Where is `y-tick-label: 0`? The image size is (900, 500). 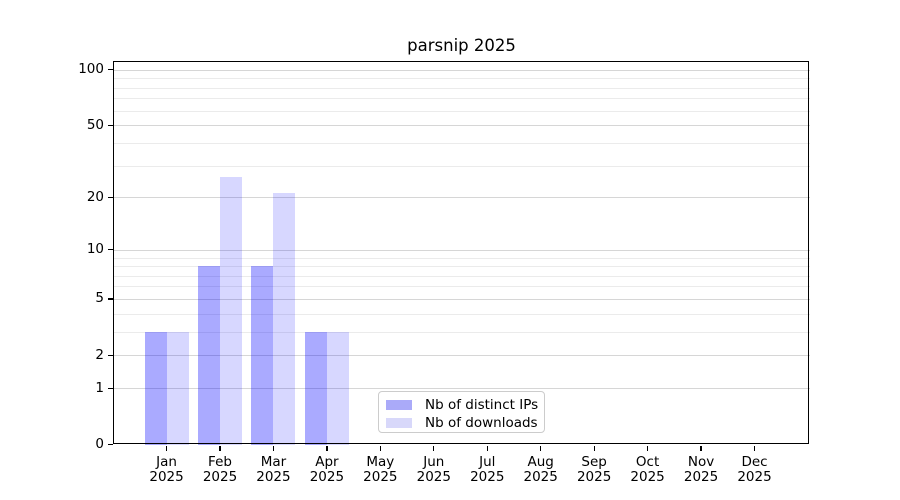
y-tick-label: 0 is located at coordinates (99, 444).